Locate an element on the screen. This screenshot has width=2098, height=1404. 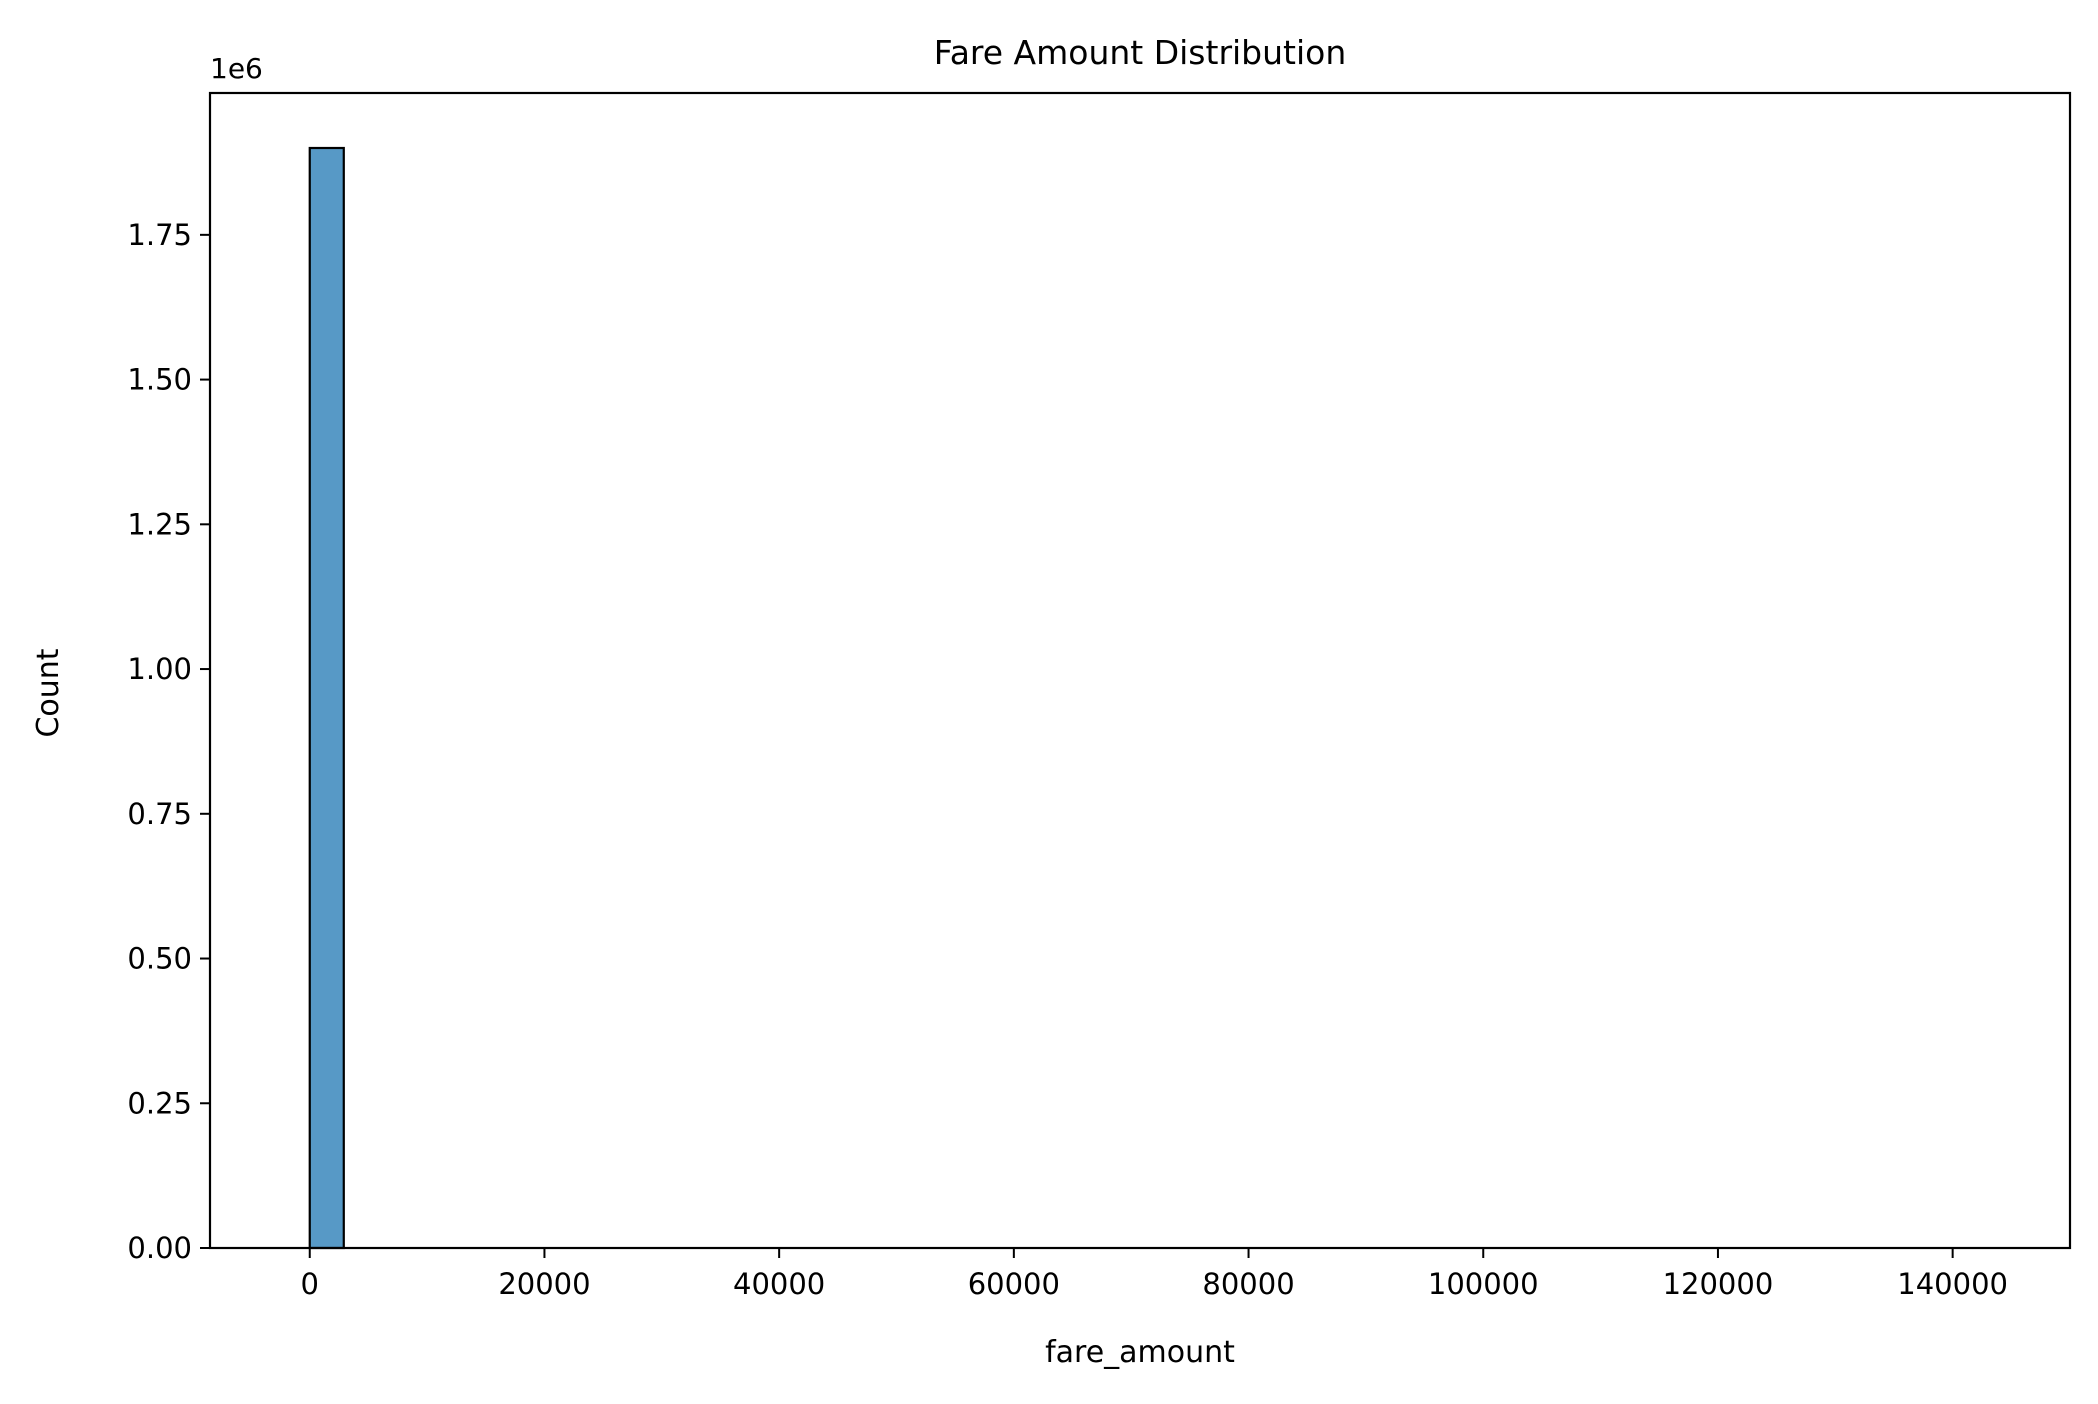
y-tick-label: 1.25 is located at coordinates (159, 524).